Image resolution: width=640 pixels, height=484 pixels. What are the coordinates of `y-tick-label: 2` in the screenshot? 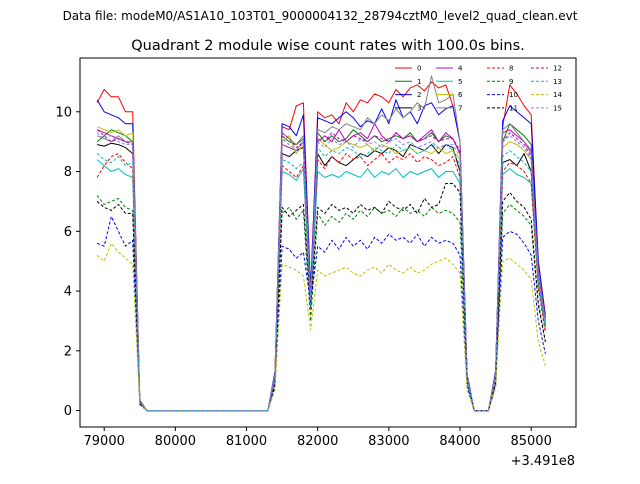 It's located at (68, 351).